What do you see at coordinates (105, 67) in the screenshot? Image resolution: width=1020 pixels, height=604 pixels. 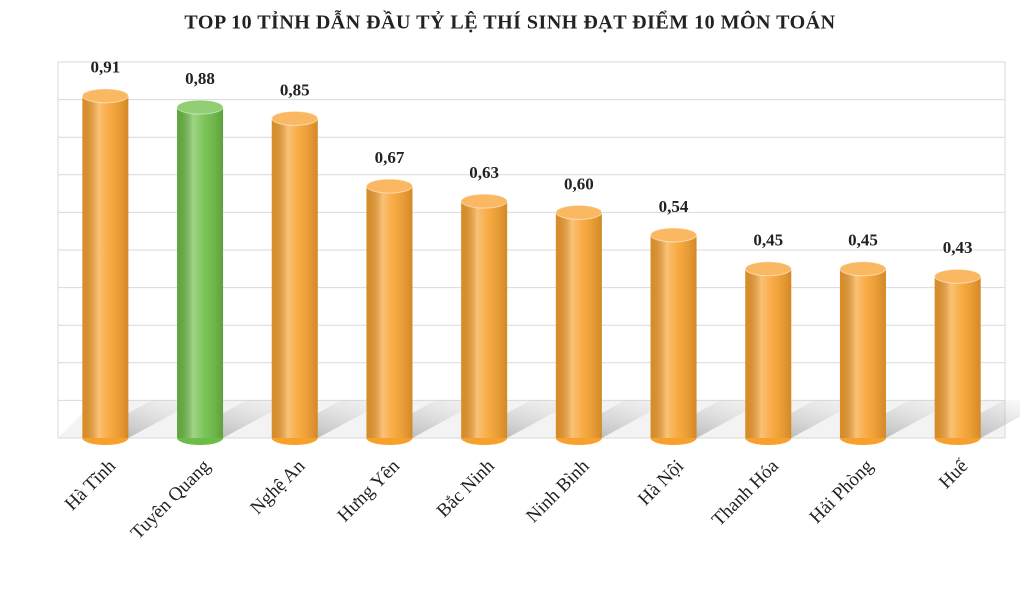 I see `value-label: 0,91` at bounding box center [105, 67].